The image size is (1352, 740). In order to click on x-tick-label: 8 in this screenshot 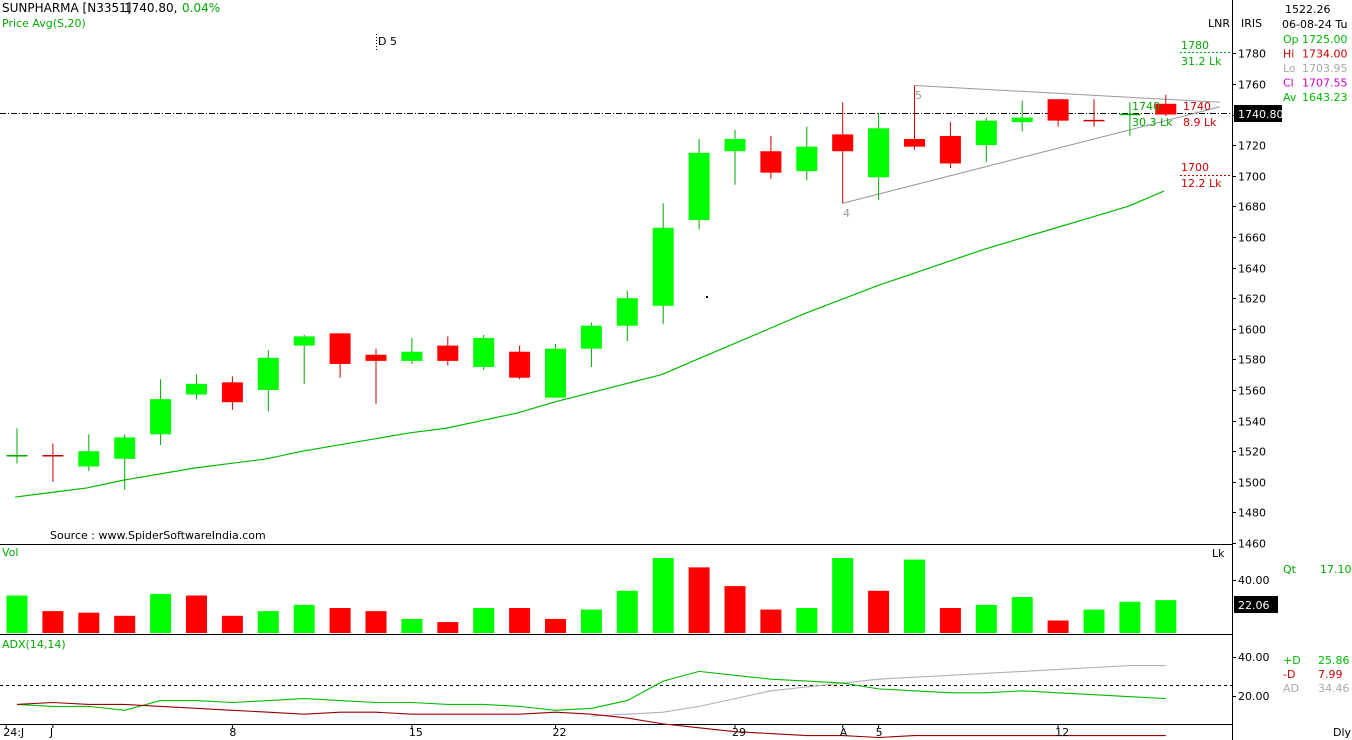, I will do `click(232, 732)`.